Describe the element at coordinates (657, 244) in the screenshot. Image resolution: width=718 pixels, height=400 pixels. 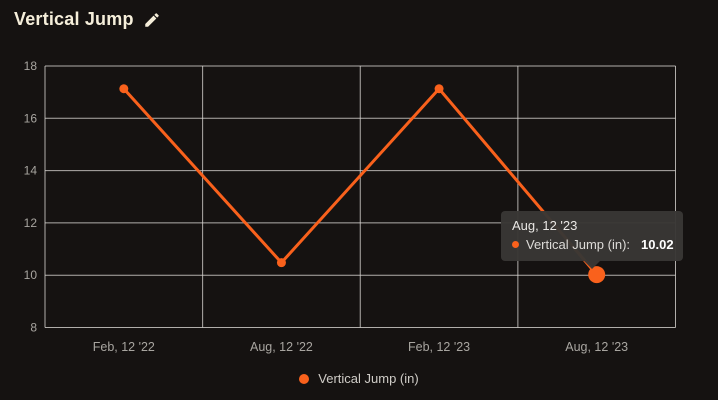
I see `tooltip-value: 10.02` at that location.